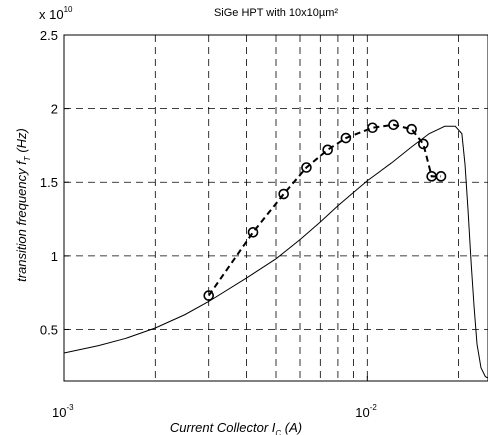 This screenshot has width=488, height=435. I want to click on y-tick-label: 2, so click(54, 109).